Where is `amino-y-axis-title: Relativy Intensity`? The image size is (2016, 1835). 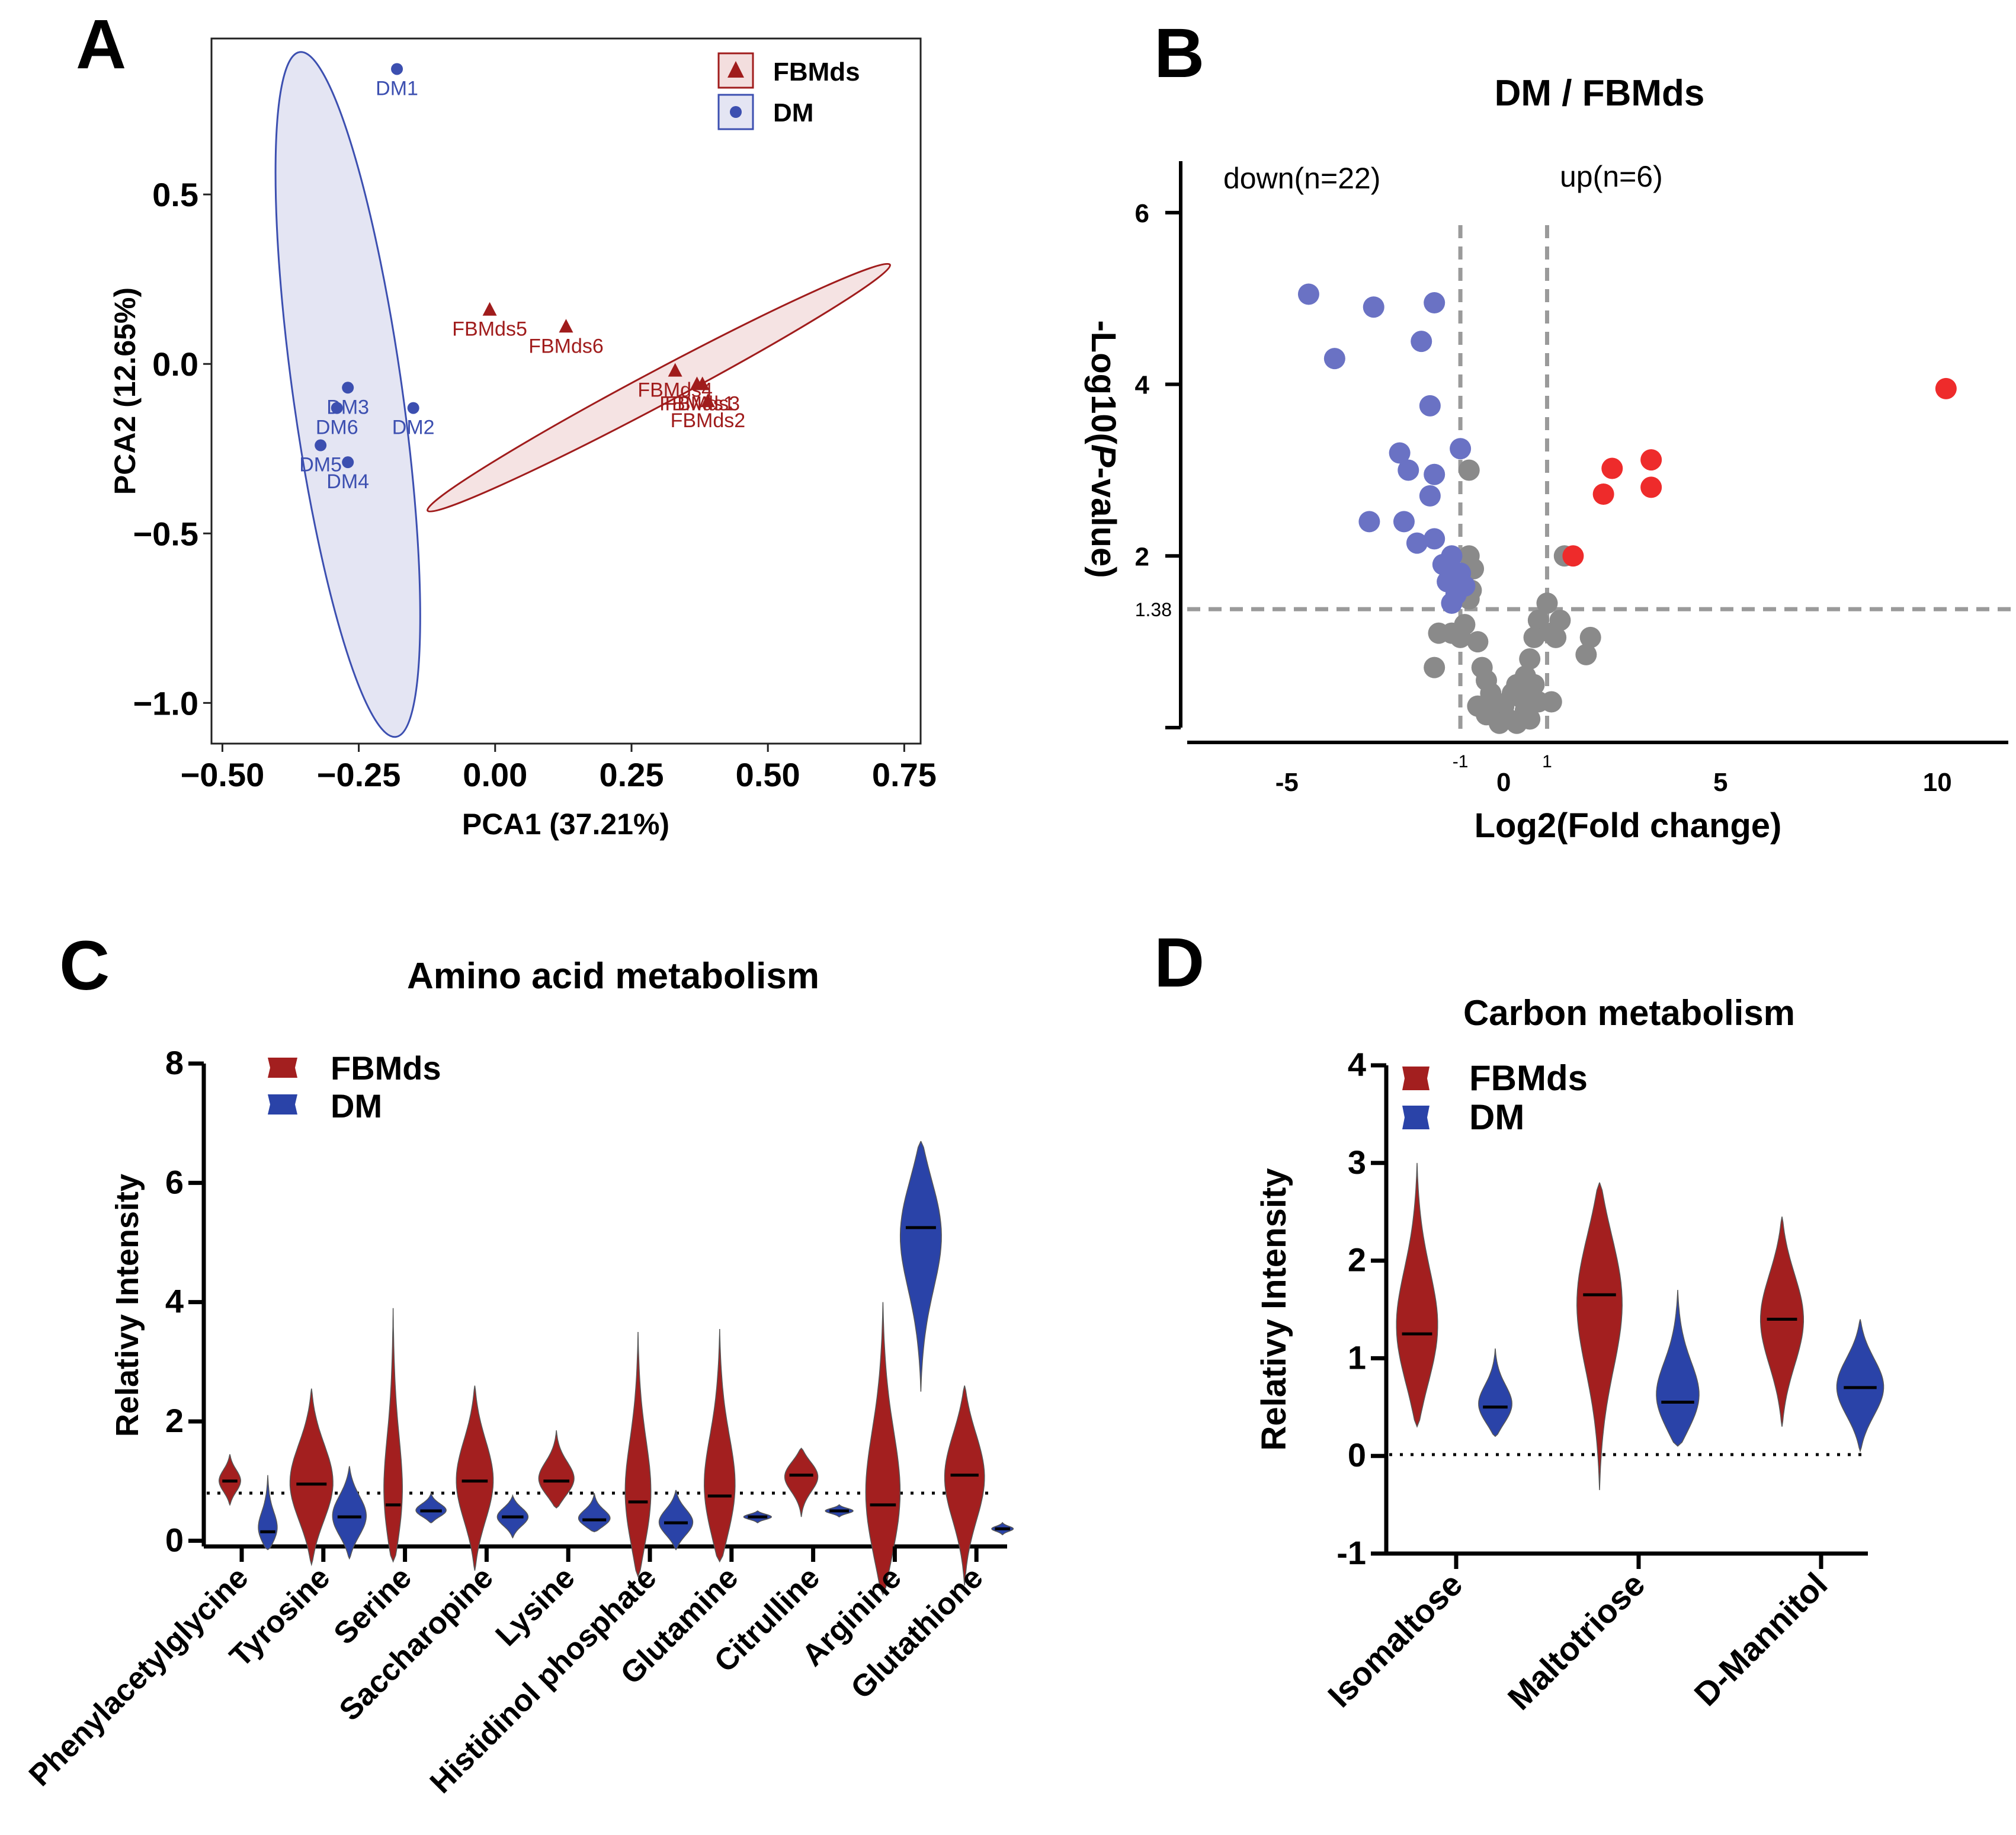
amino-y-axis-title: Relativy Intensity is located at coordinates (127, 1305).